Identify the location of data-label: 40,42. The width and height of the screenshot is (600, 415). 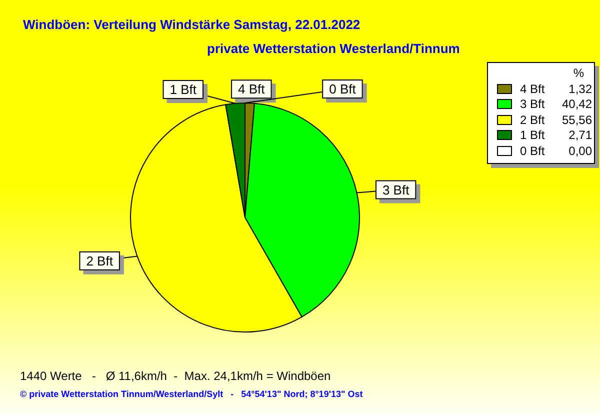
(576, 104).